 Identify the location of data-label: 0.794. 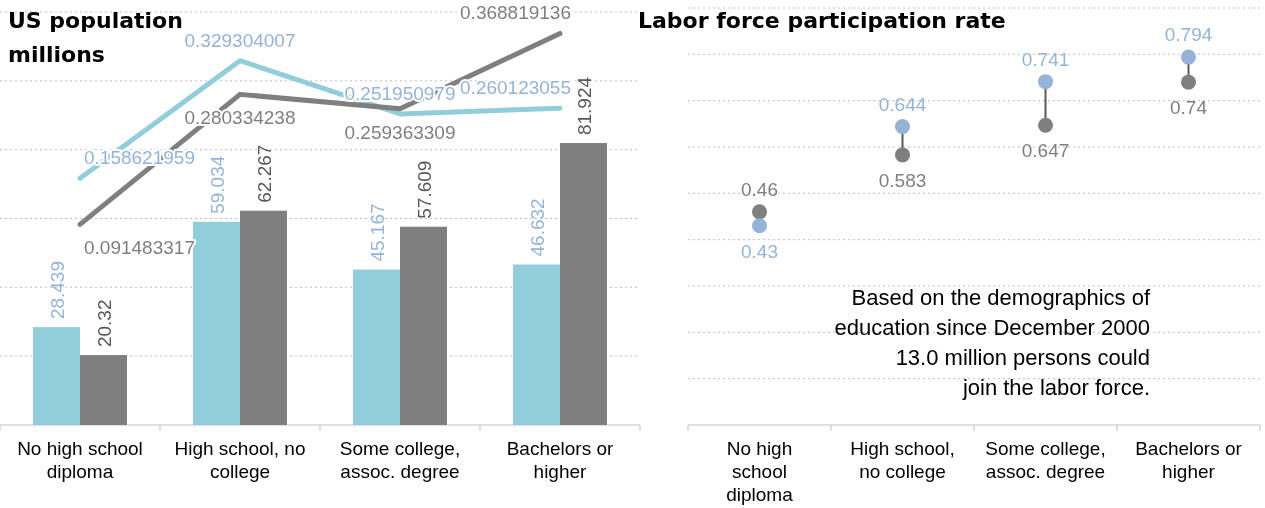
(1188, 35).